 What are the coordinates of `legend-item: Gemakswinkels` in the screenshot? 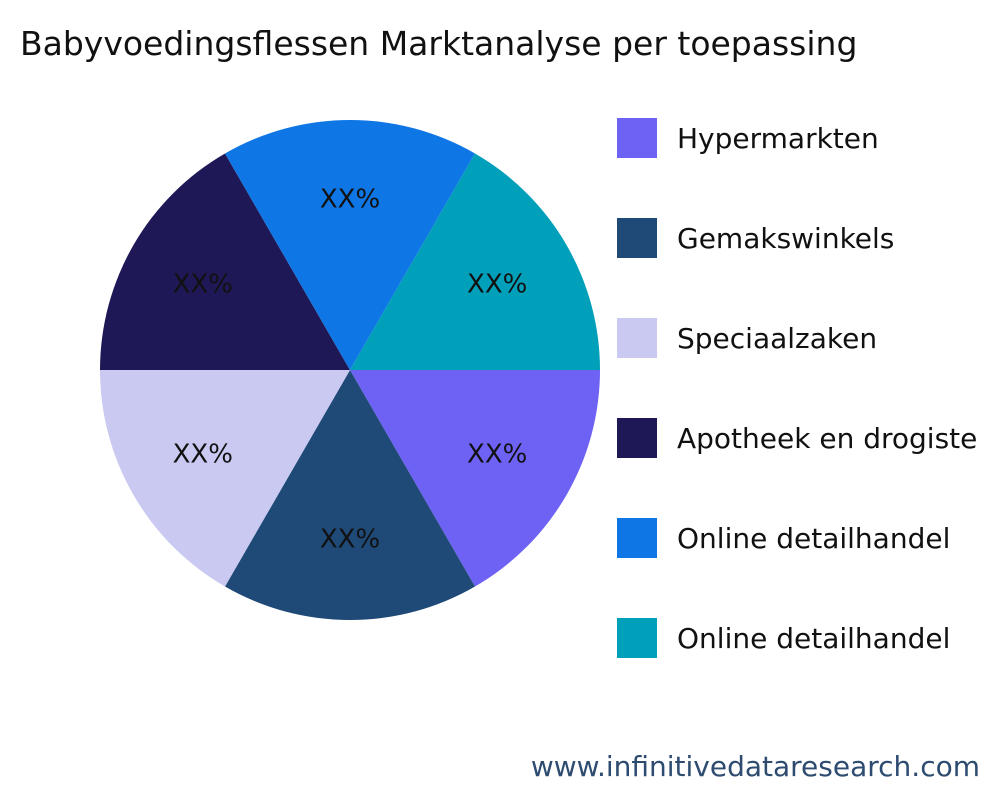 It's located at (797, 238).